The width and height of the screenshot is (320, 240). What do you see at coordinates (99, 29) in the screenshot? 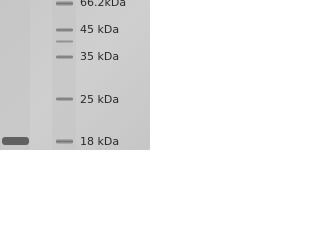
I see `marker-label: 45 kDa` at bounding box center [99, 29].